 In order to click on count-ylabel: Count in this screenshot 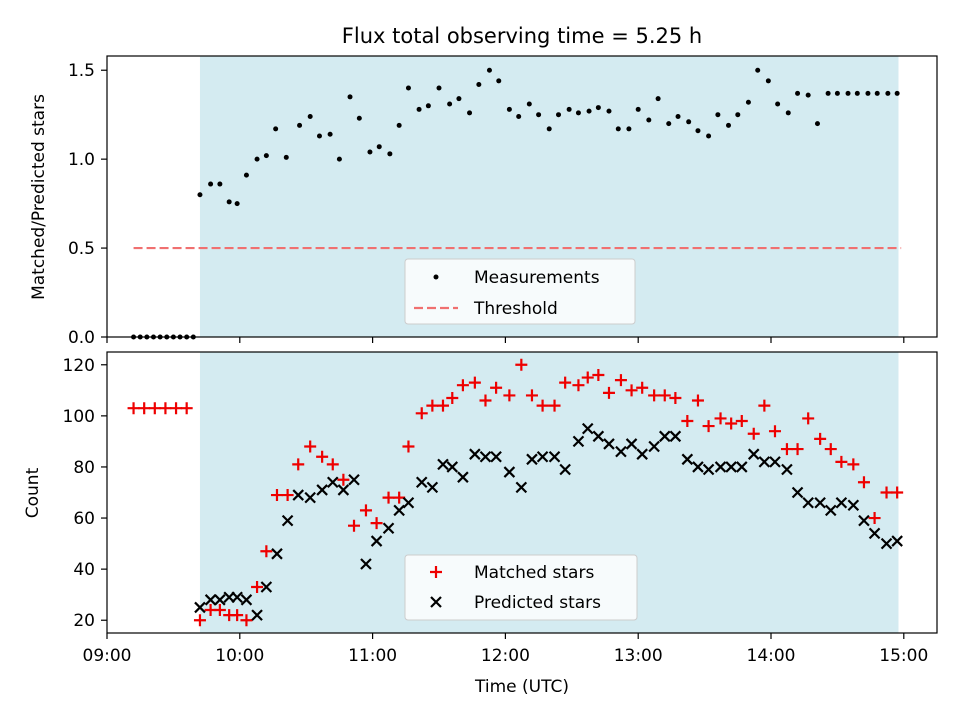, I will do `click(33, 492)`.